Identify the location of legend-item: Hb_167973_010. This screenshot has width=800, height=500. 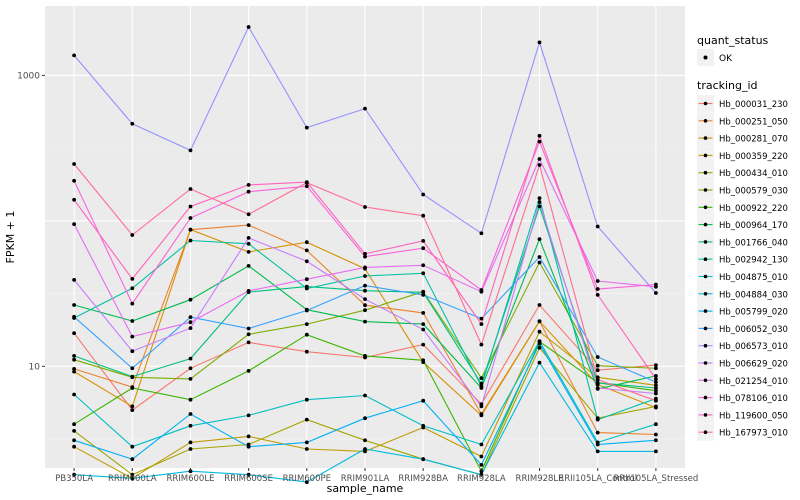
(742, 432).